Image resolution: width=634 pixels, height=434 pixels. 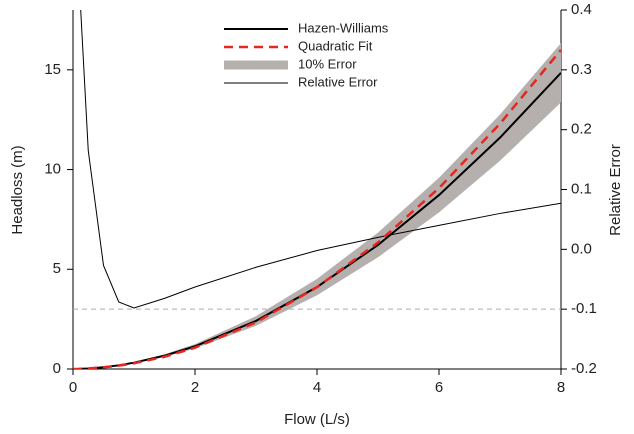 What do you see at coordinates (335, 45) in the screenshot?
I see `legend-label: Quadratic Fit` at bounding box center [335, 45].